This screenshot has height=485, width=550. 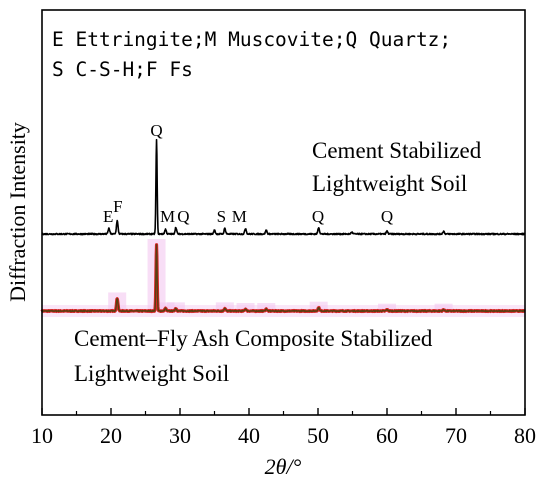 I want to click on x-tick-label: 60, so click(x=387, y=435).